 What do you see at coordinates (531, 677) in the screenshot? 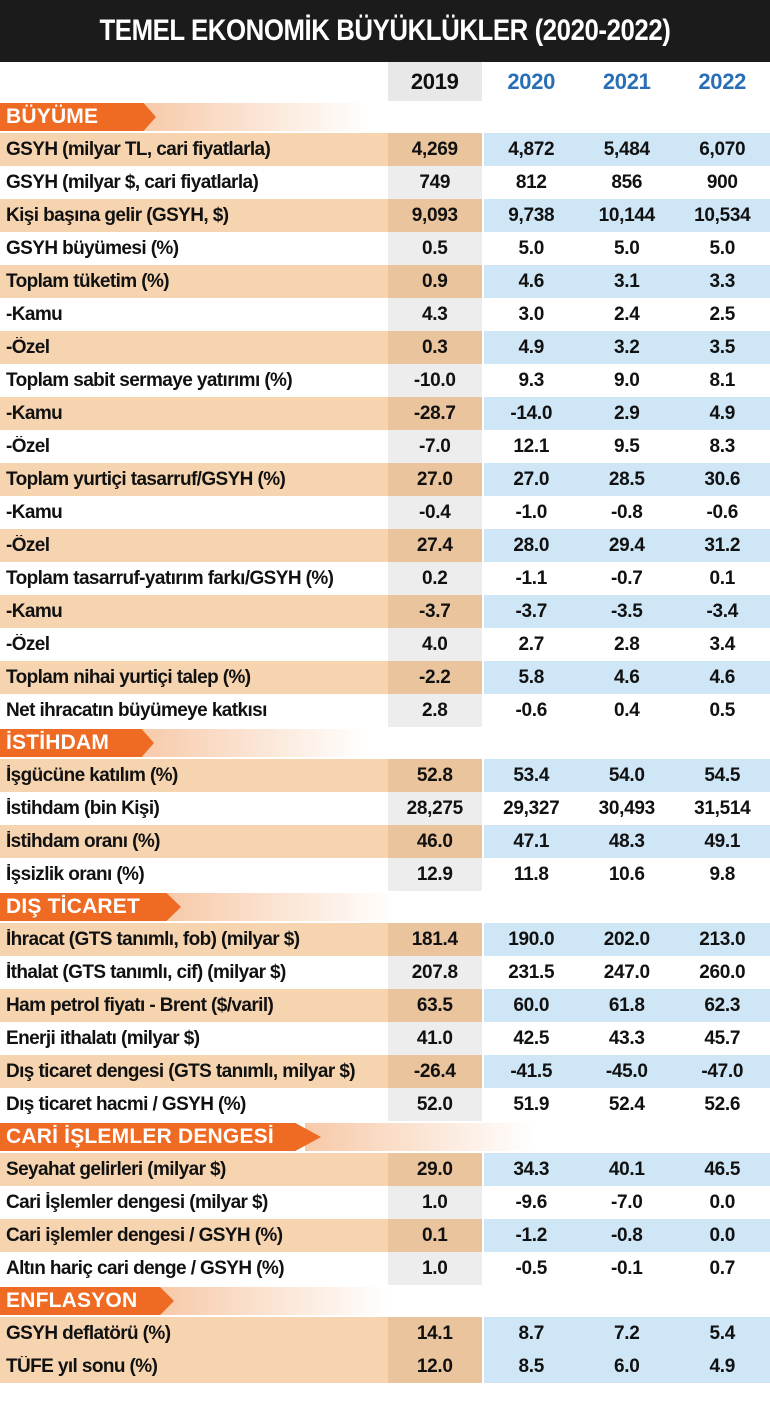
I see `cell-2020: 5.8` at bounding box center [531, 677].